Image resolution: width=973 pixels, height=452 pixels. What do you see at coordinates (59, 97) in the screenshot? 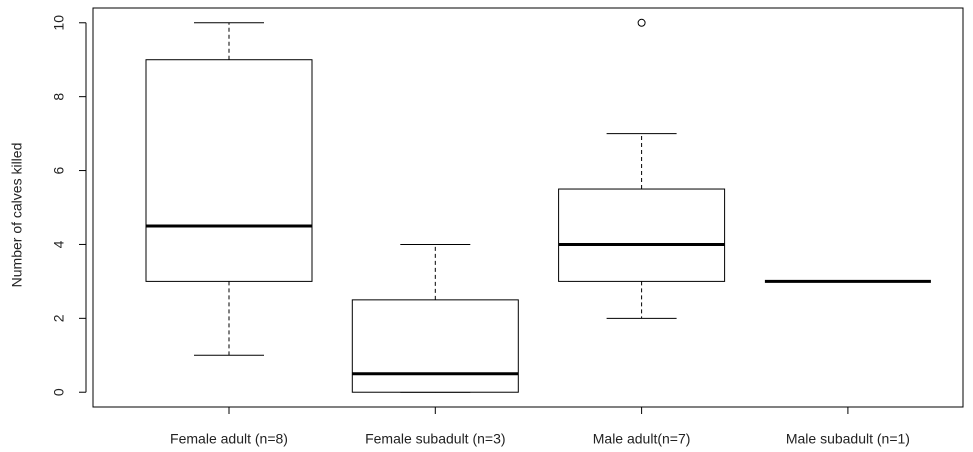
I see `y-tick-label: 8` at bounding box center [59, 97].